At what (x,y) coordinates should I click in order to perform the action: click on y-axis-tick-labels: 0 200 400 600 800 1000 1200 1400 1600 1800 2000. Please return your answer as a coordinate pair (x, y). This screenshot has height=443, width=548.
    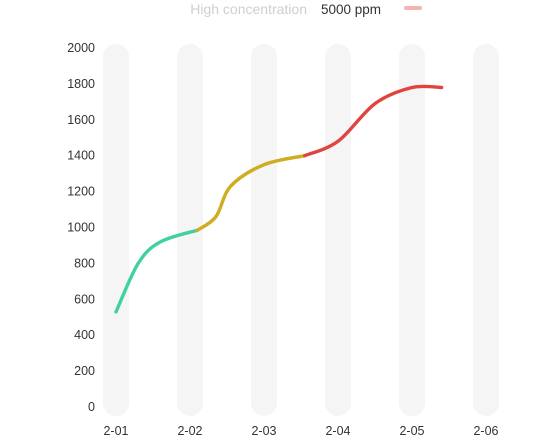
    Looking at the image, I should click on (81, 227).